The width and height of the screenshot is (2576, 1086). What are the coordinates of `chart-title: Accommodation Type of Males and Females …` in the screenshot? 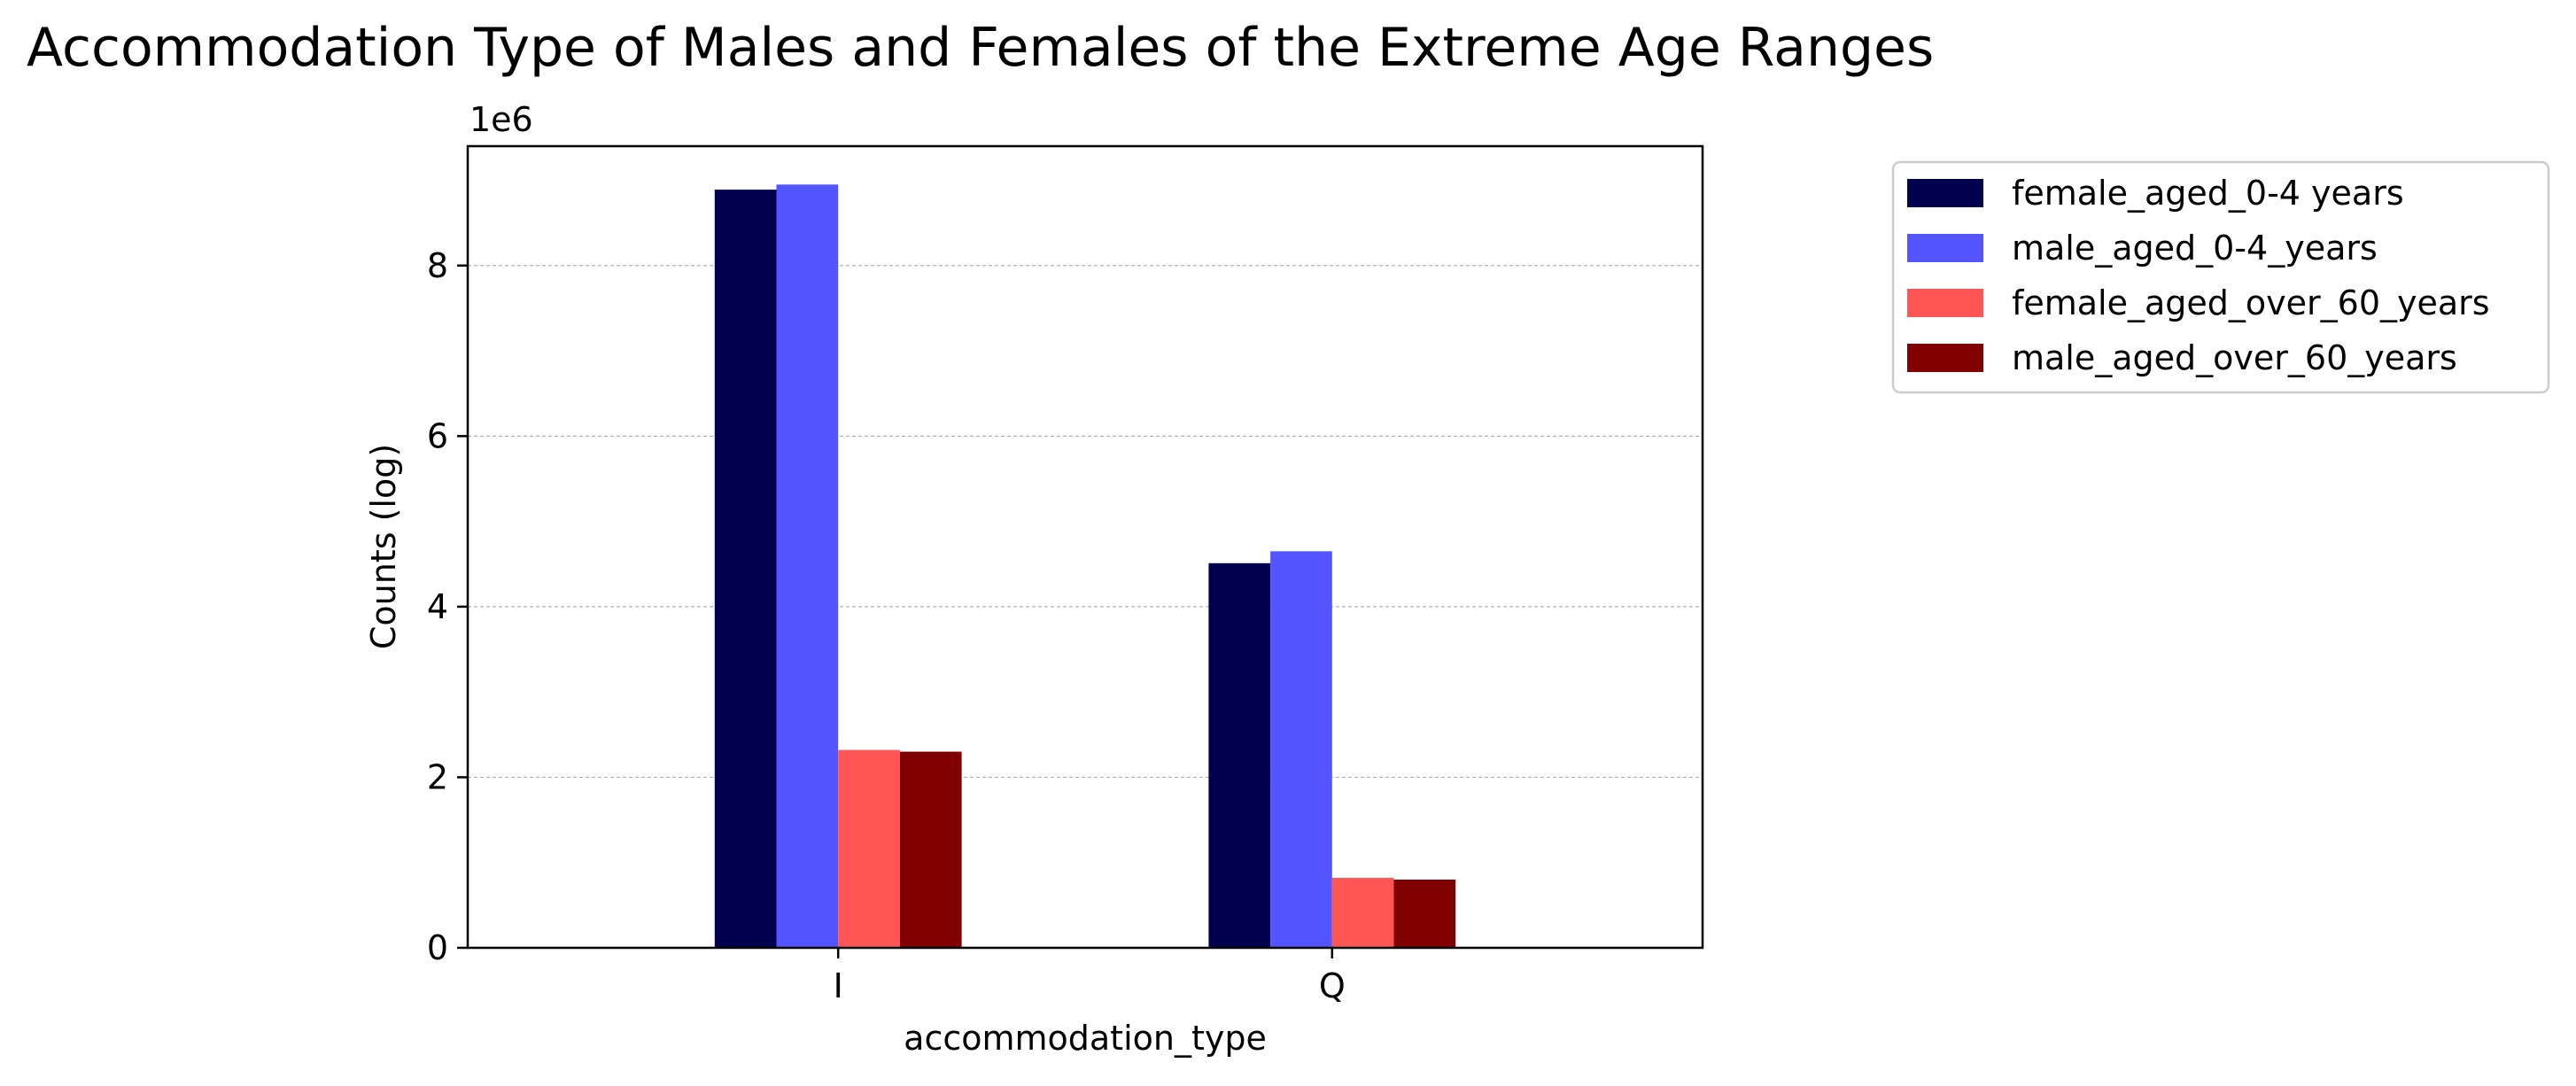 It's located at (980, 48).